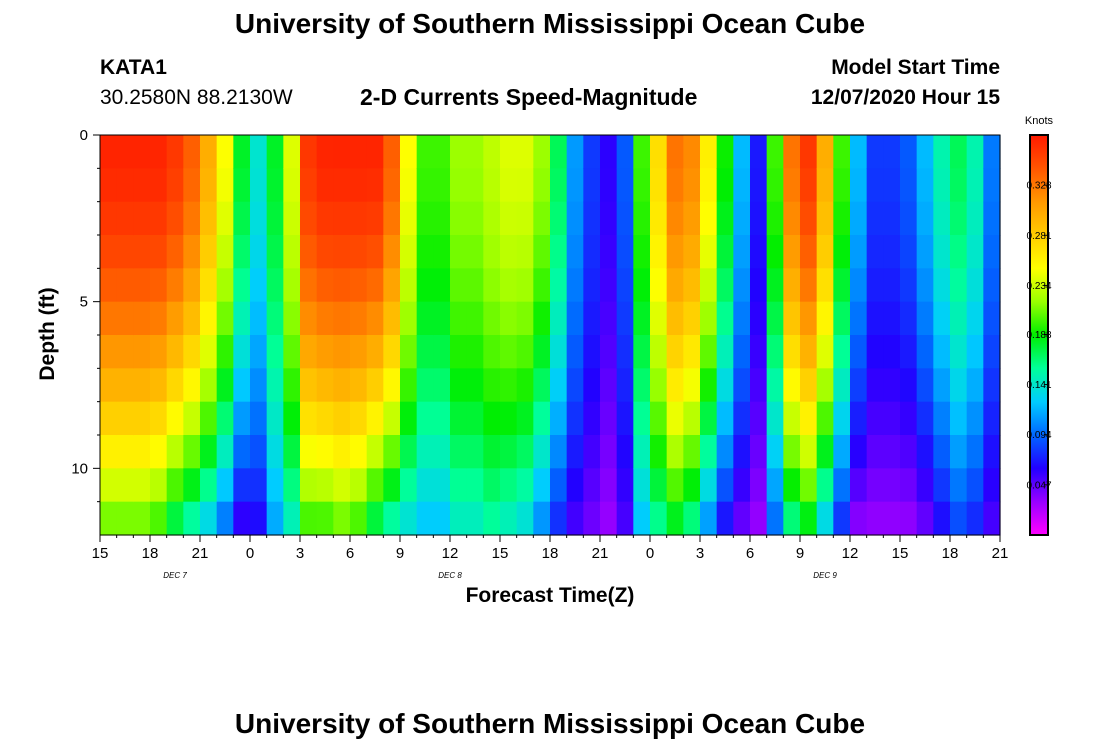 The height and width of the screenshot is (750, 1100). I want to click on x-axis-label: Forecast Time(Z), so click(550, 595).